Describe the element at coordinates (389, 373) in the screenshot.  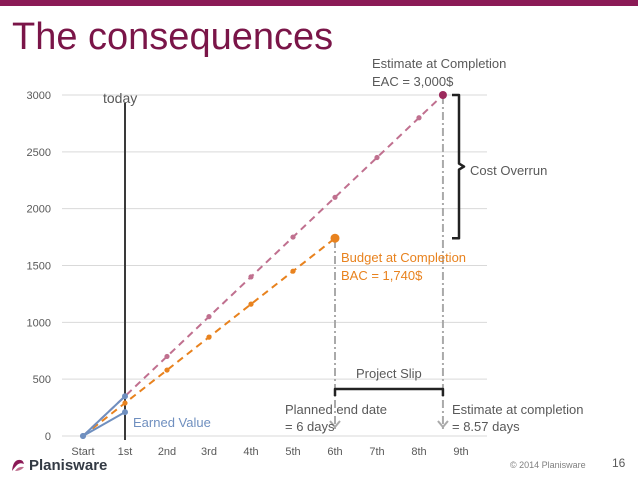
I see `project-slip-label: Project Slip` at that location.